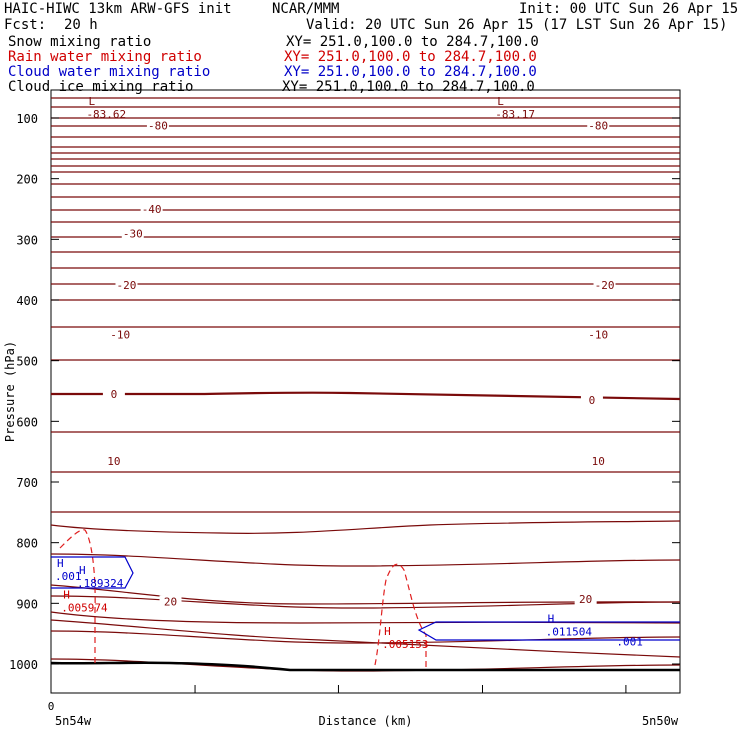 Image resolution: width=740 pixels, height=740 pixels. What do you see at coordinates (306, 9) in the screenshot?
I see `org-label: NCAR/MMM` at bounding box center [306, 9].